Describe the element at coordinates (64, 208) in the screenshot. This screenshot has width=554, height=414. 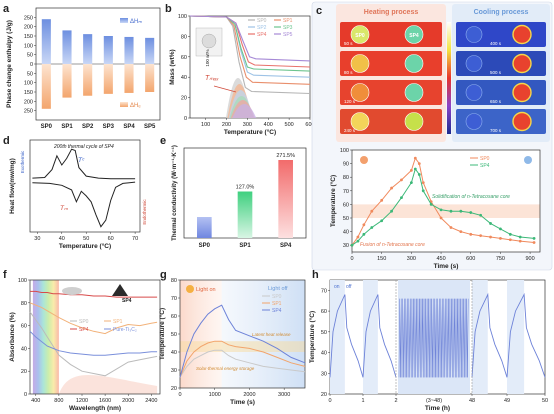
I see `tm-label: Tₘ` at that location.